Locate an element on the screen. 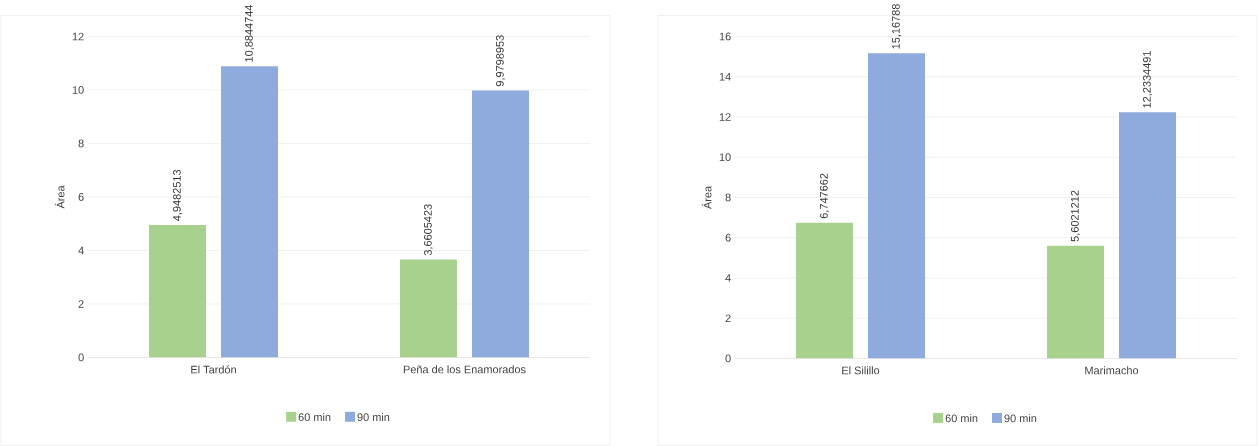  data-label: 12,2334491 is located at coordinates (1147, 79).